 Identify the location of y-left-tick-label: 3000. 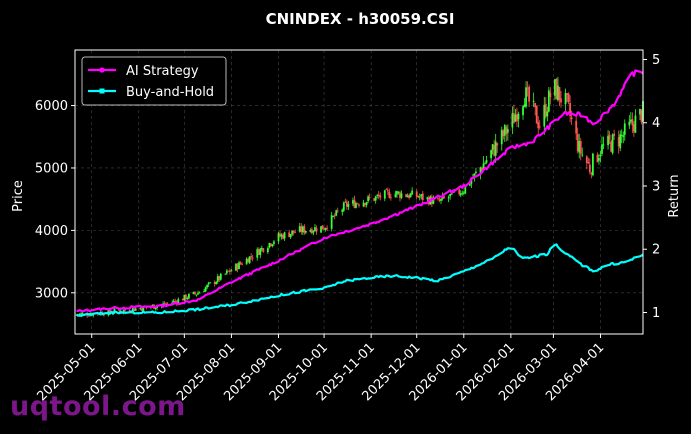
(51, 293).